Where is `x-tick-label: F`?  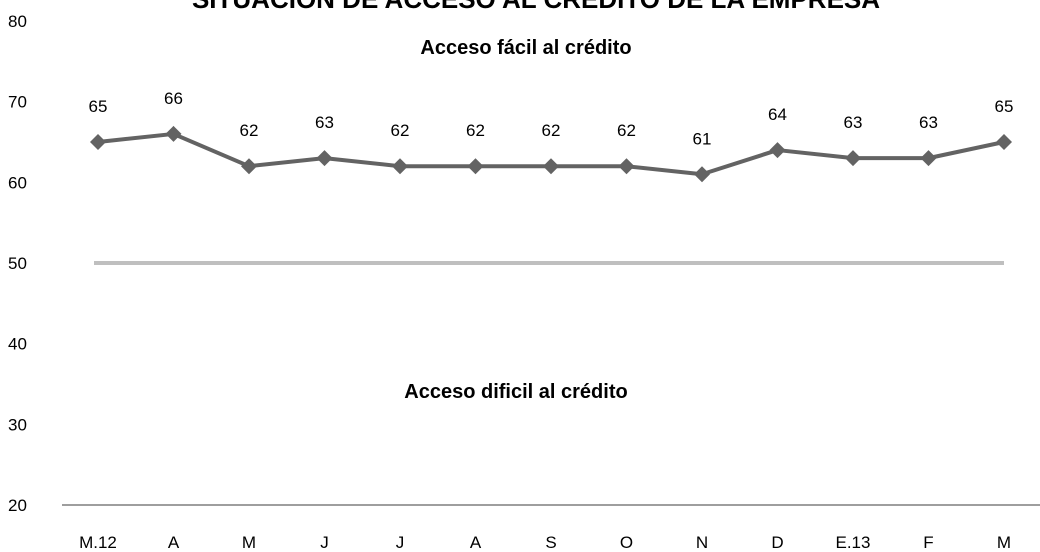
x-tick-label: F is located at coordinates (928, 542).